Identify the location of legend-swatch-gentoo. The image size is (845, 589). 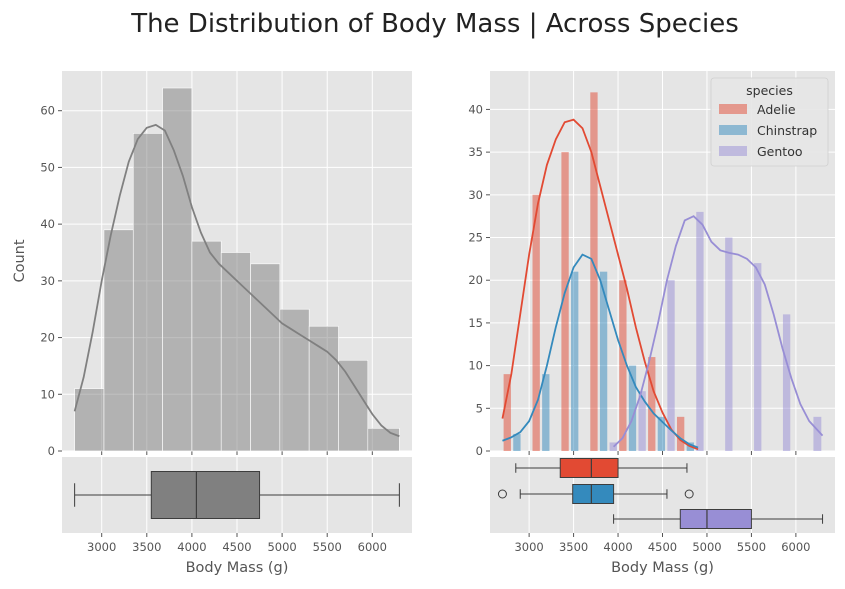
(733, 151).